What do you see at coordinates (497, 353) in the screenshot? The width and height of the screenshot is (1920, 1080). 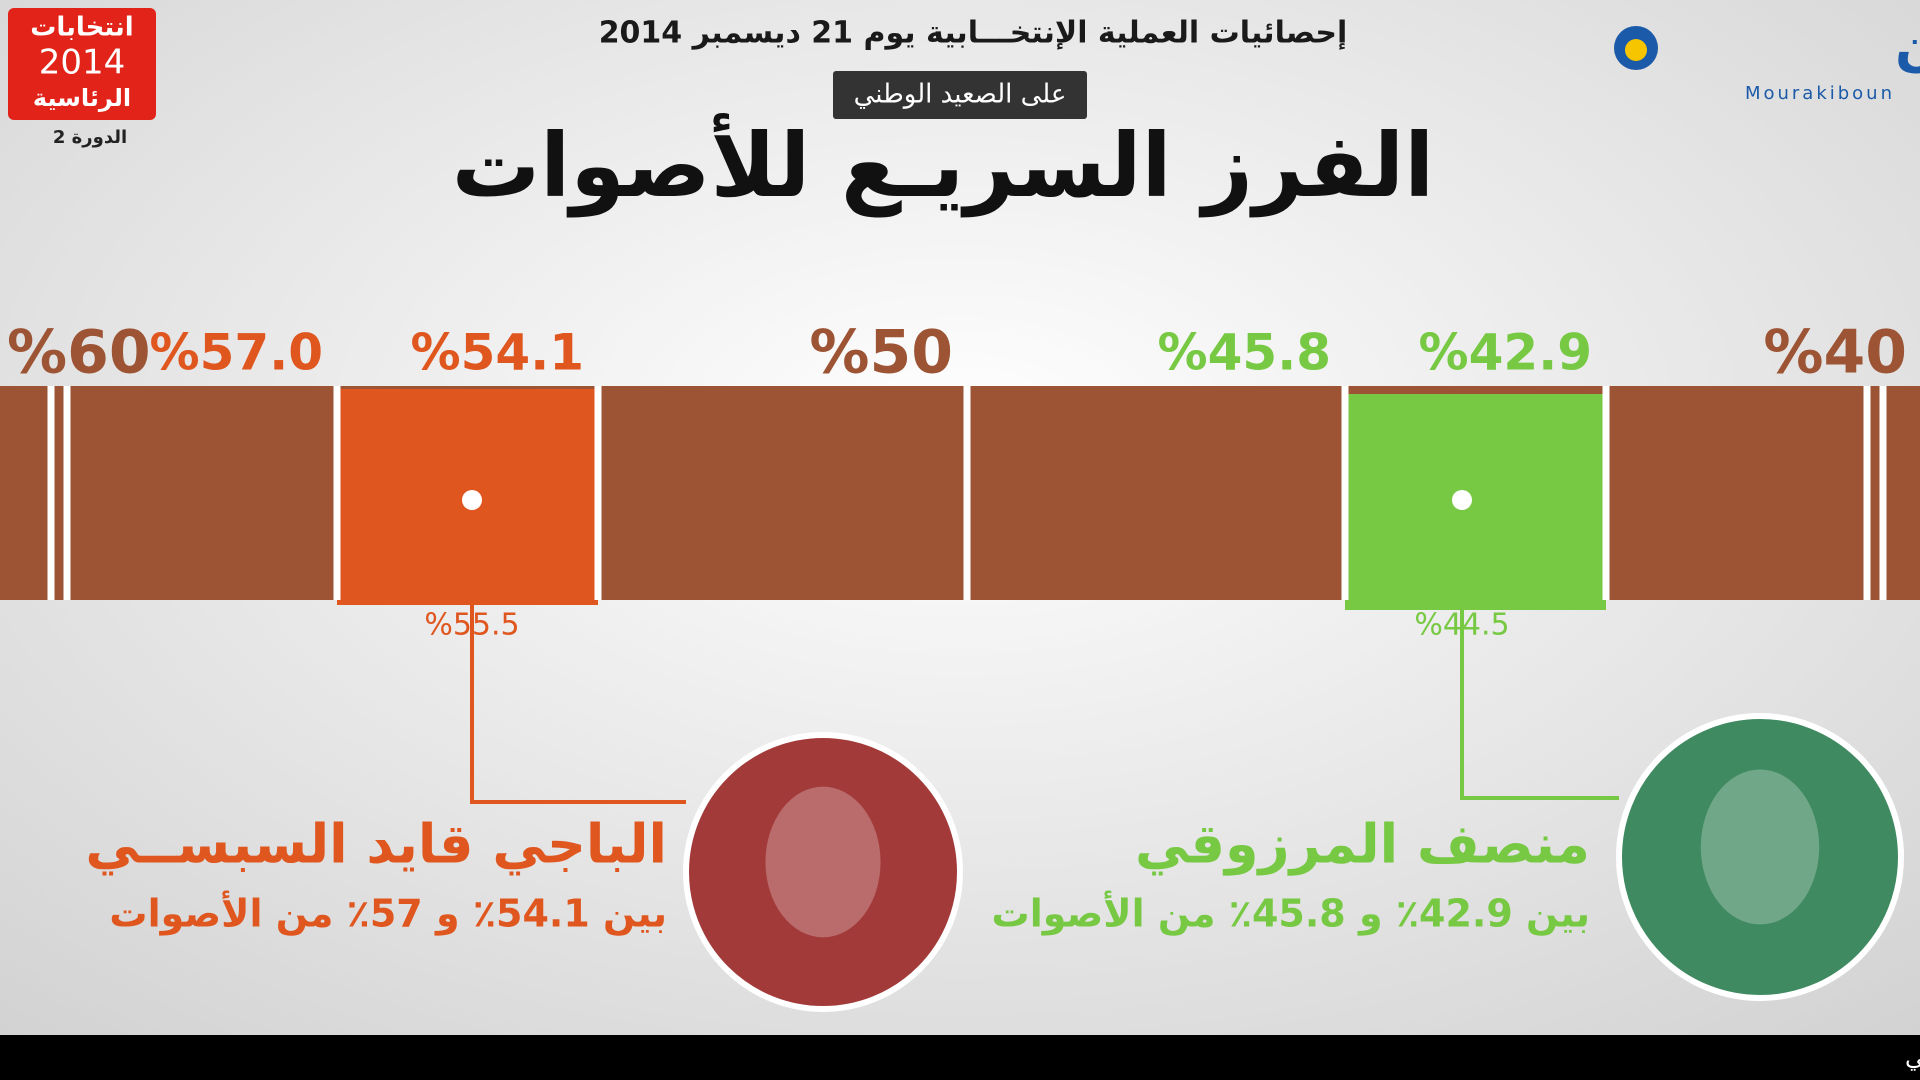 I see `tick-label: %54.1` at bounding box center [497, 353].